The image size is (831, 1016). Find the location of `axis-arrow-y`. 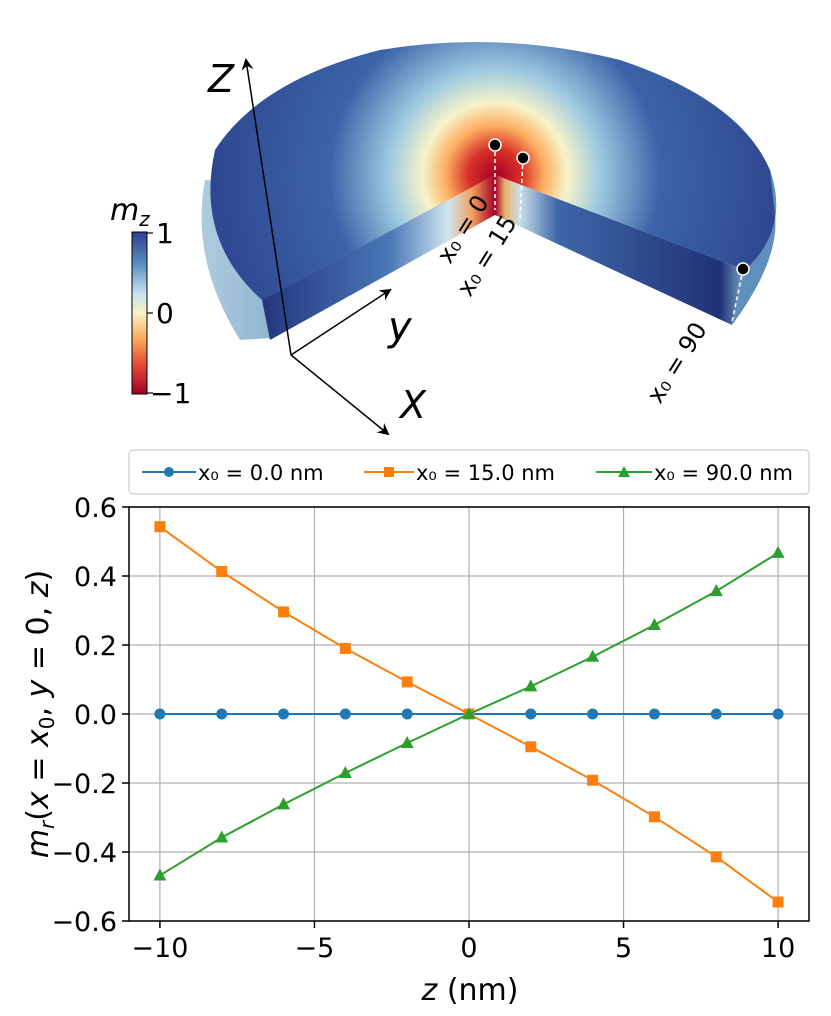

axis-arrow-y is located at coordinates (341, 322).